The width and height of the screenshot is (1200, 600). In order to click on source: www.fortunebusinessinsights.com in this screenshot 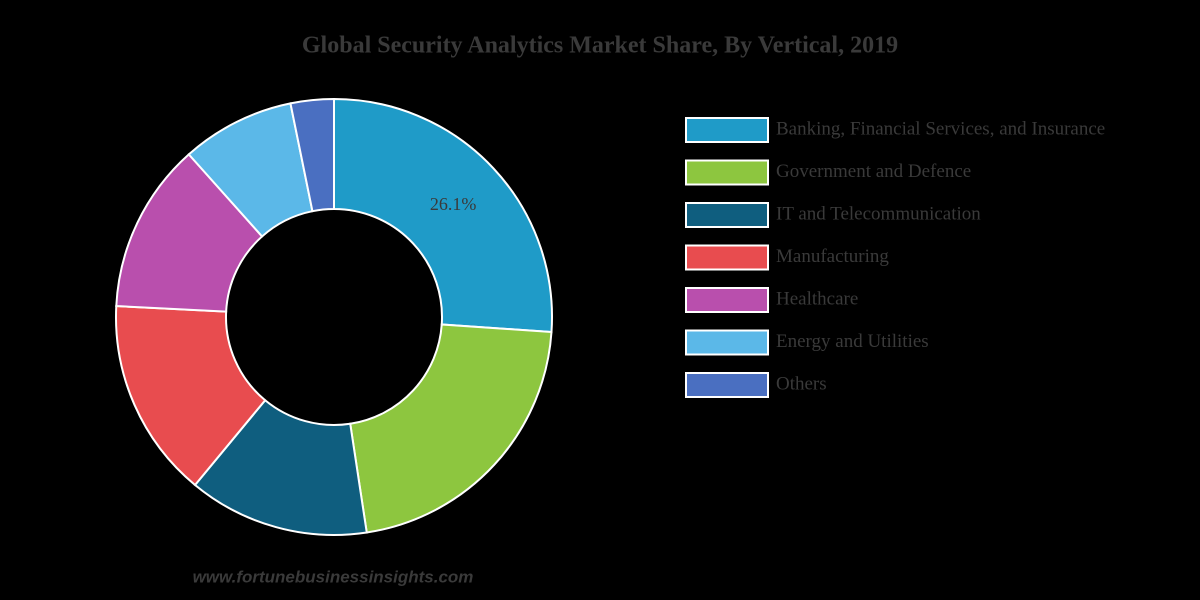, I will do `click(333, 576)`.